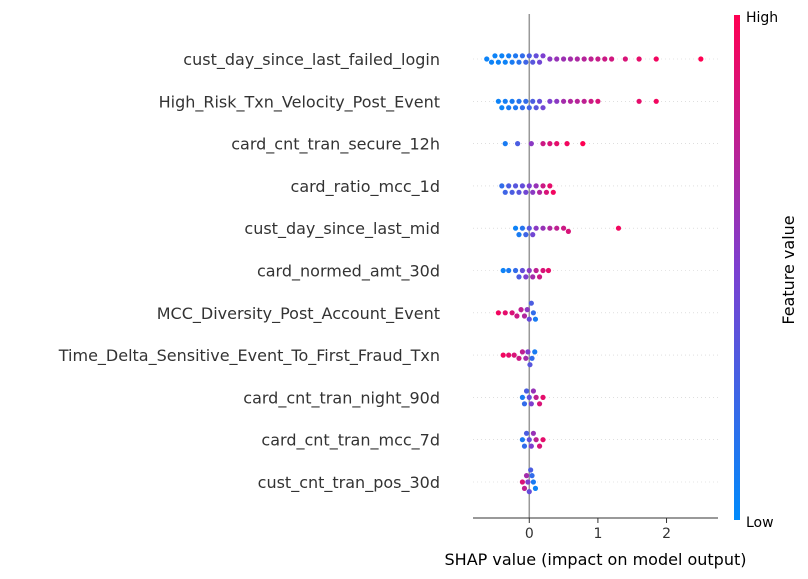  Describe the element at coordinates (349, 483) in the screenshot. I see `feature-label: cust_cnt_tran_pos_30d` at that location.